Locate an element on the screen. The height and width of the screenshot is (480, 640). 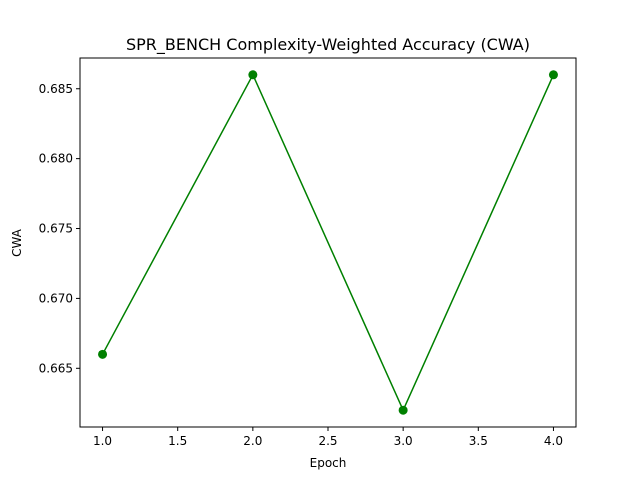
y-tick-label: 0.665 is located at coordinates (56, 368).